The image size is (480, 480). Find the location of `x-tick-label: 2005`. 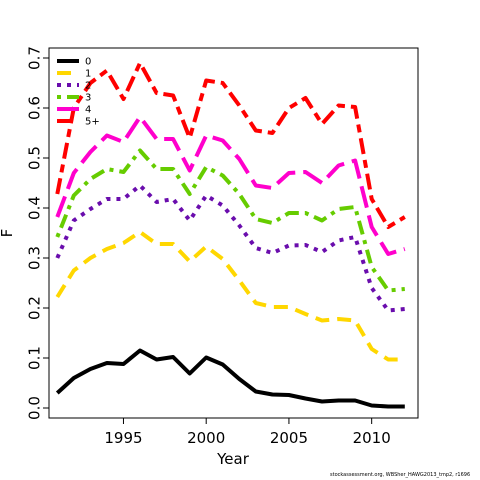

x-tick-label: 2005 is located at coordinates (289, 438).